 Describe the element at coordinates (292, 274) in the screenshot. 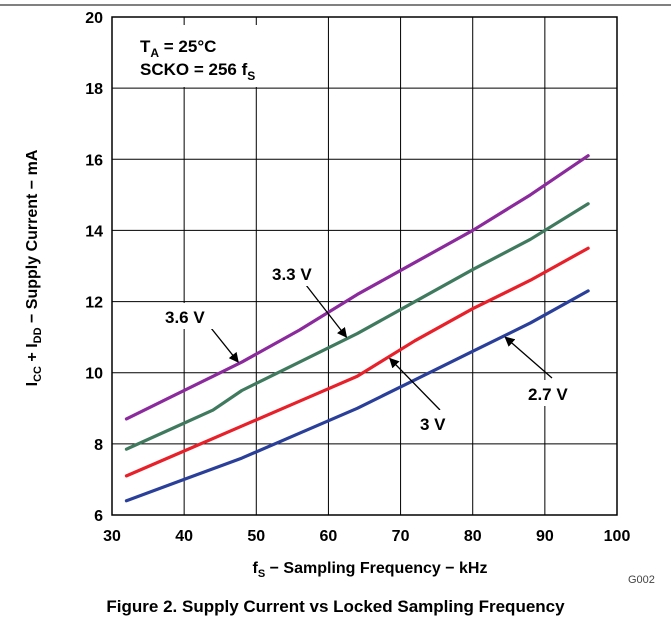

I see `annotation-label-2: 3.3 V` at that location.